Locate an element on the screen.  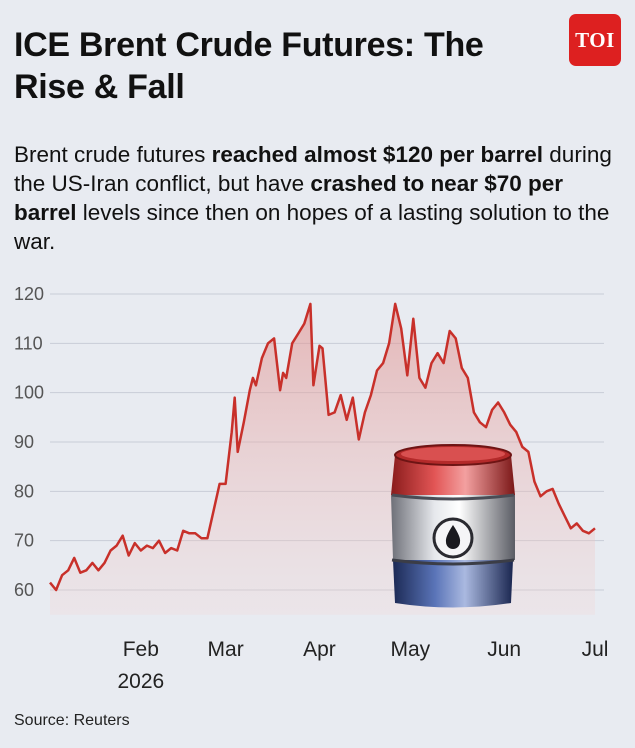
x-tick-label: Feb is located at coordinates (141, 649).